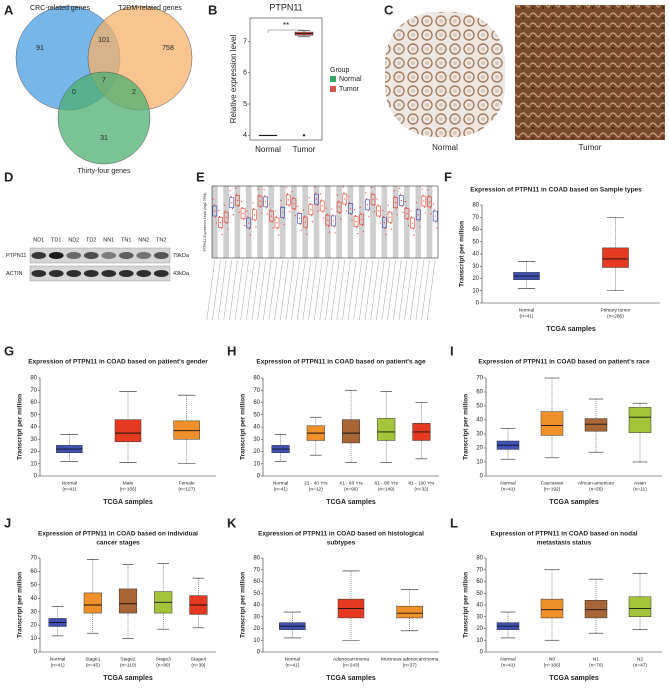 The image size is (669, 695). I want to click on panel-letter: K, so click(232, 522).